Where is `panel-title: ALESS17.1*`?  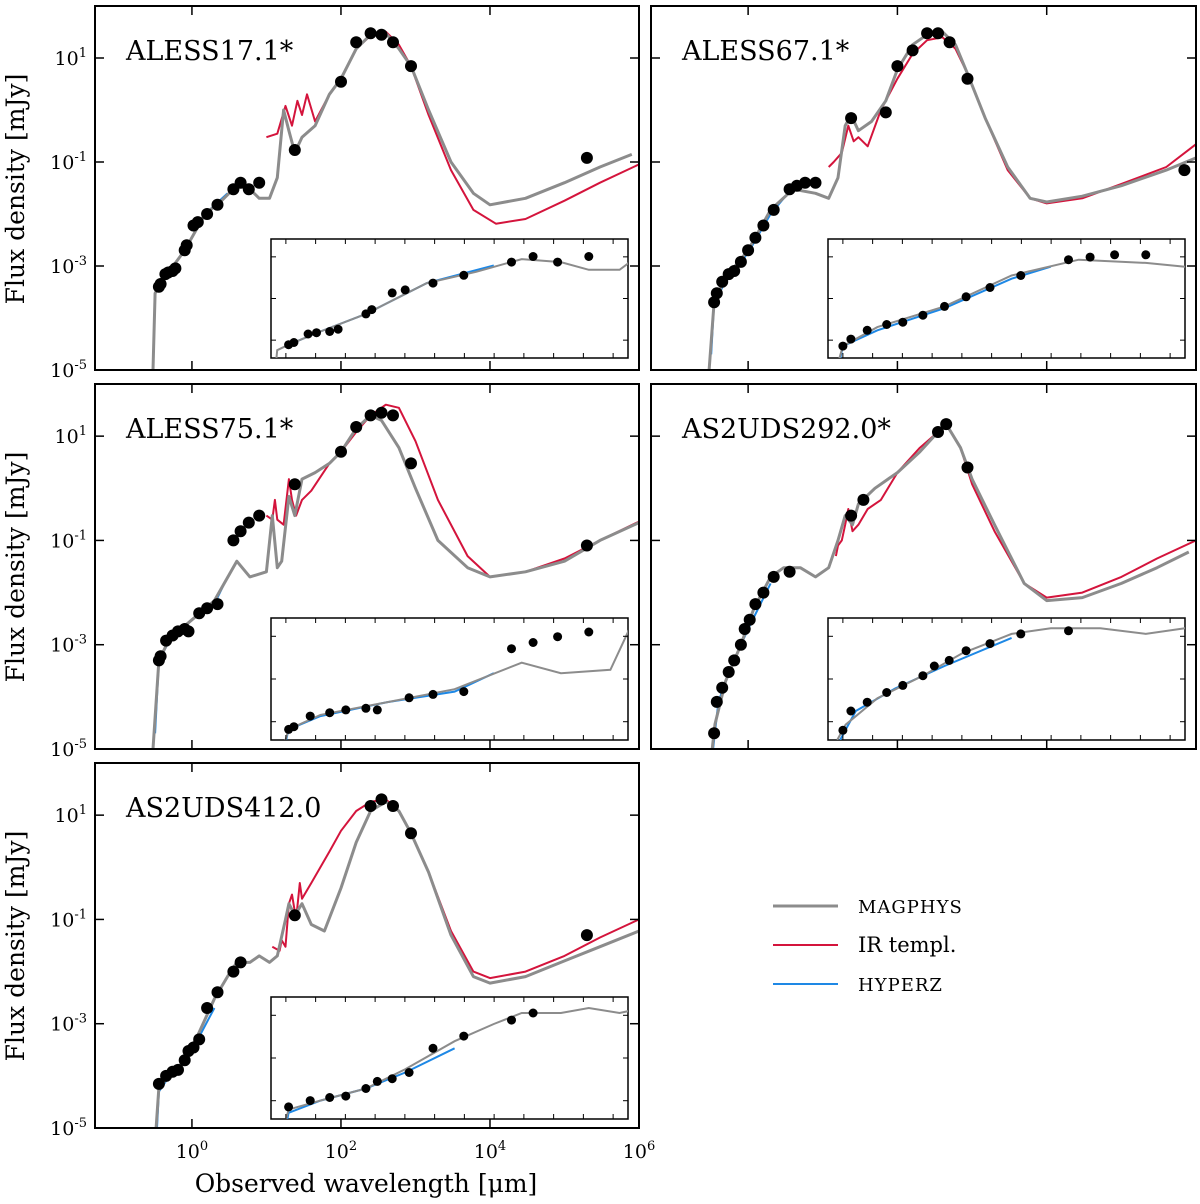
panel-title: ALESS17.1* is located at coordinates (209, 51).